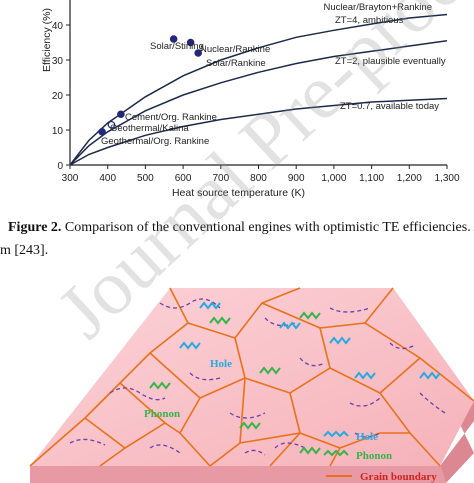 This screenshot has width=474, height=483. Describe the element at coordinates (155, 141) in the screenshot. I see `engine-label: Geothermal/Org. Rankine` at that location.